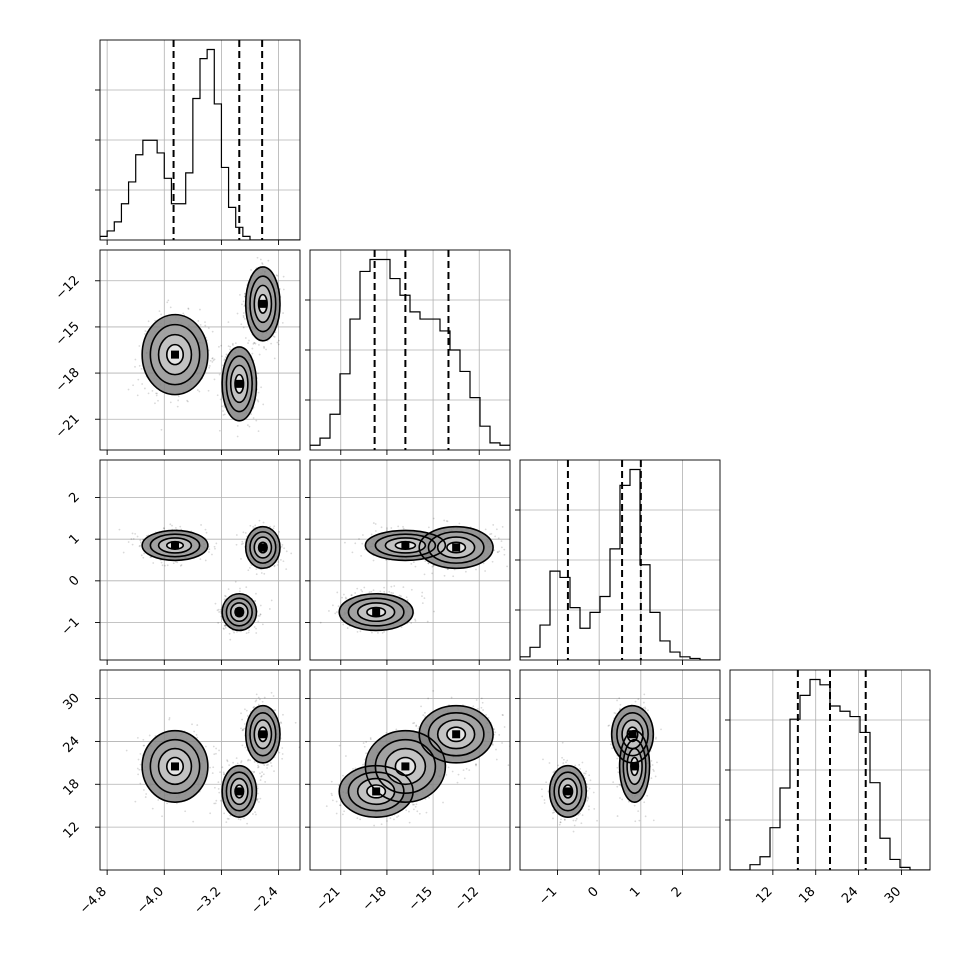 The height and width of the screenshot is (970, 970). What do you see at coordinates (74, 498) in the screenshot?
I see `y-tick-label: 2` at bounding box center [74, 498].